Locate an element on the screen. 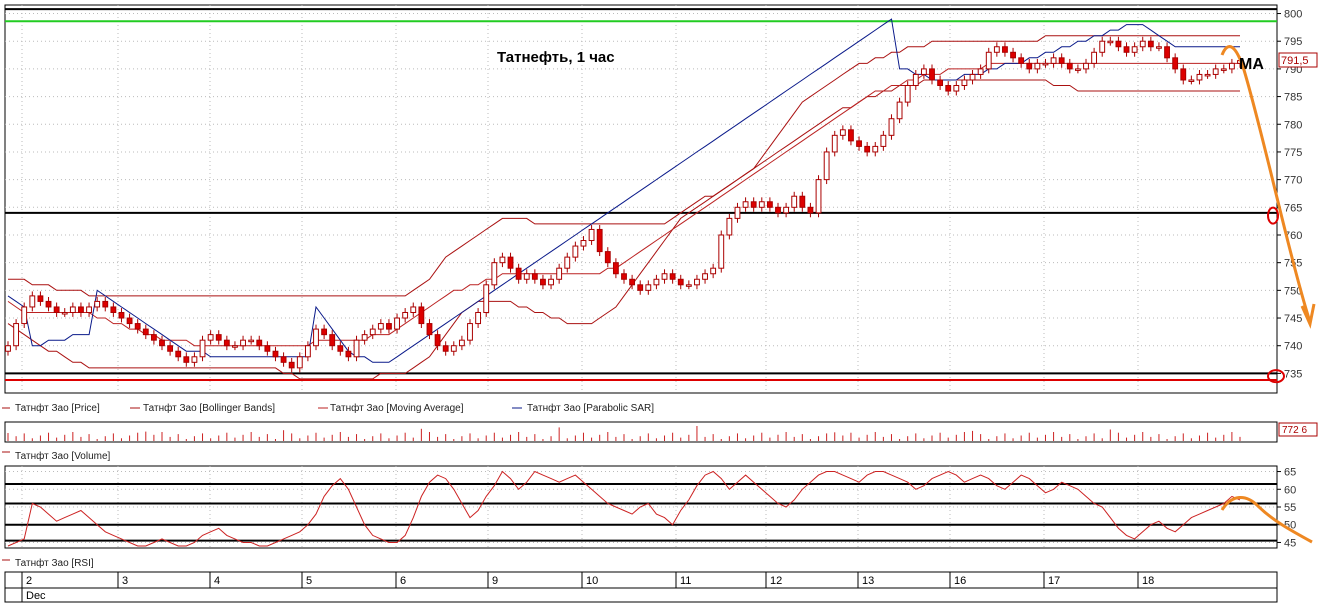 This screenshot has width=1319, height=609. month-label: Dec is located at coordinates (36, 596).